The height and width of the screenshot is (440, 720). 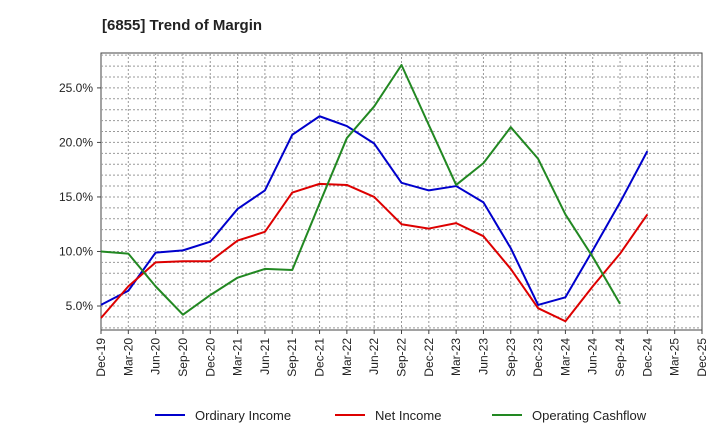 What do you see at coordinates (183, 357) in the screenshot?
I see `x-tick-label: Sep-20` at bounding box center [183, 357].